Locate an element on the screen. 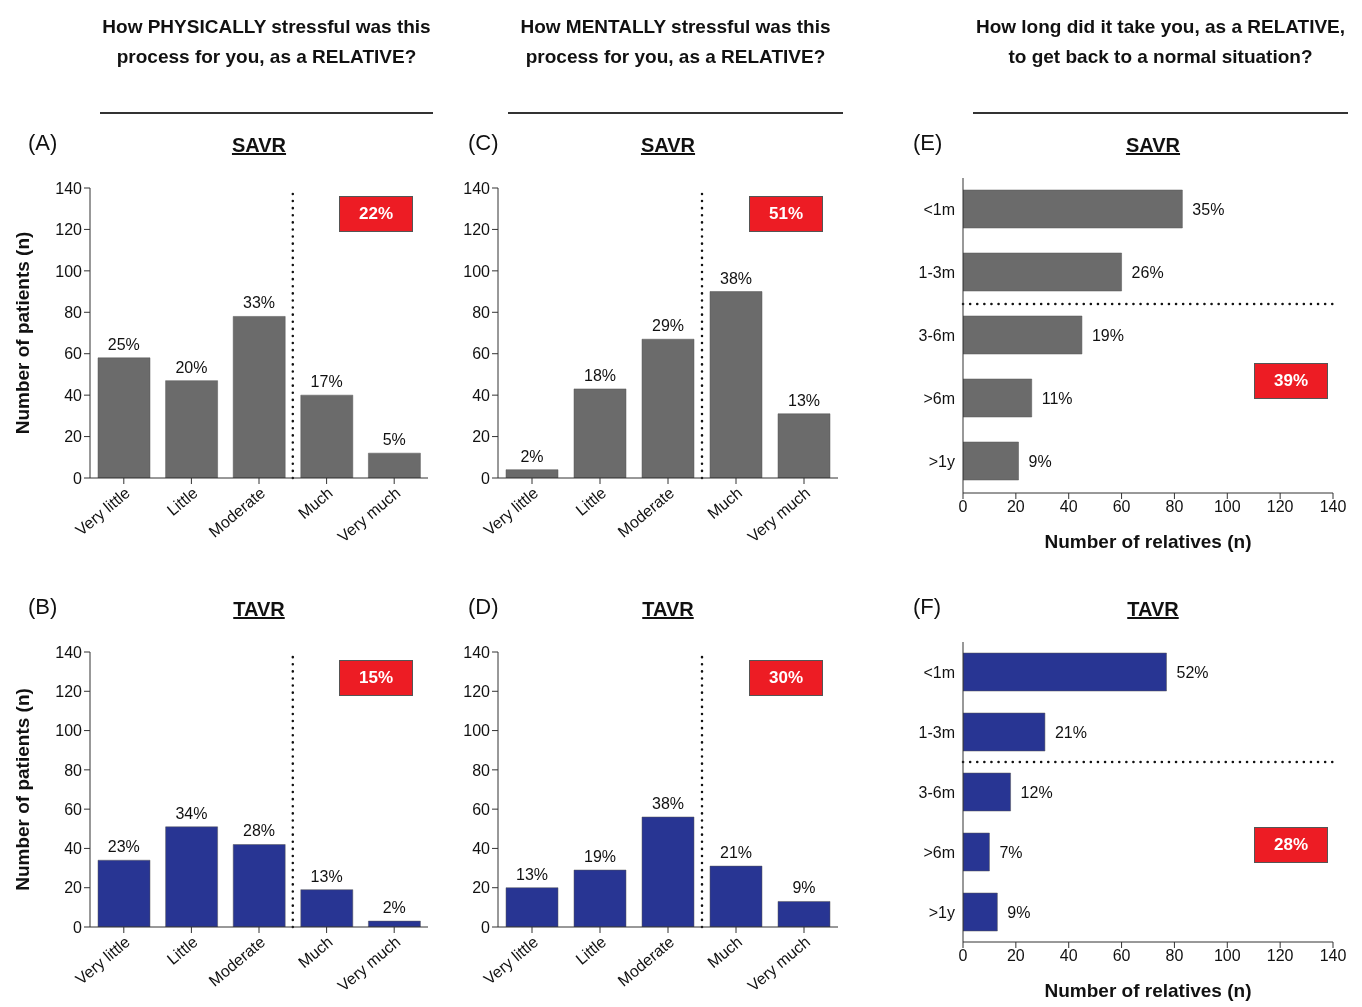  text: (B) is located at coordinates (43, 607).